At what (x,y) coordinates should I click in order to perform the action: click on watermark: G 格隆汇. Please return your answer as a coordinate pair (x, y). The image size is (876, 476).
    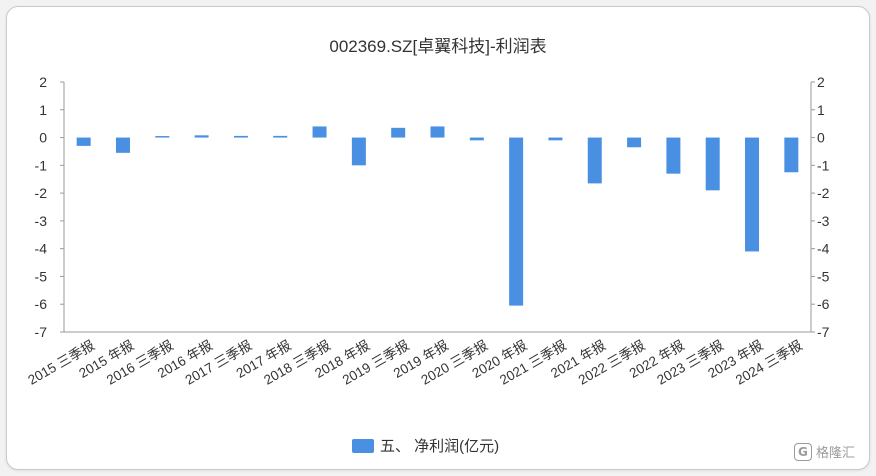
    Looking at the image, I should click on (824, 451).